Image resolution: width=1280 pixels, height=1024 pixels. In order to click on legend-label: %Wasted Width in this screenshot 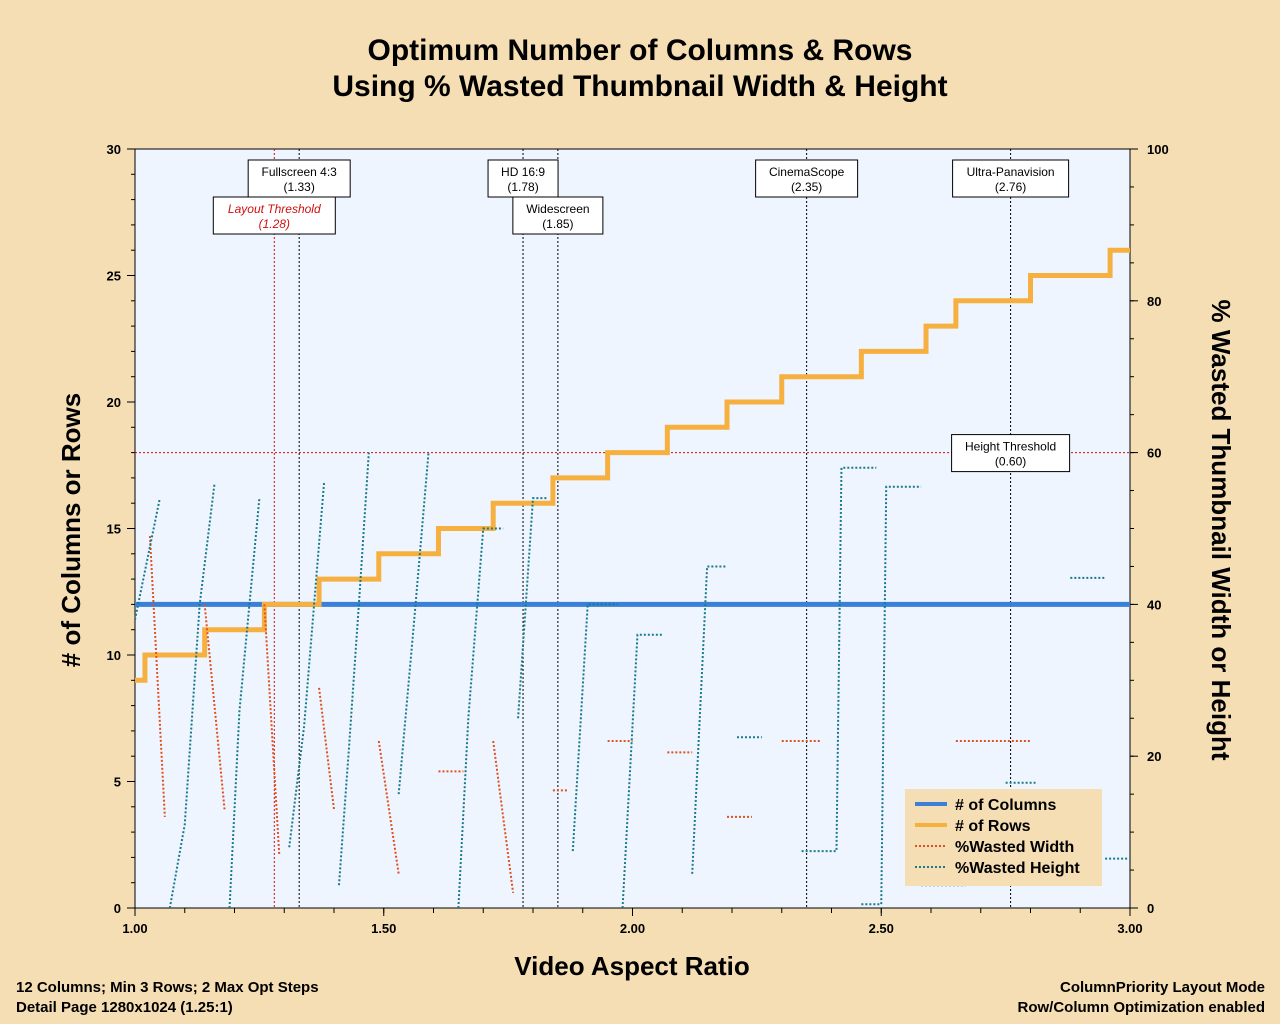, I will do `click(1014, 847)`.